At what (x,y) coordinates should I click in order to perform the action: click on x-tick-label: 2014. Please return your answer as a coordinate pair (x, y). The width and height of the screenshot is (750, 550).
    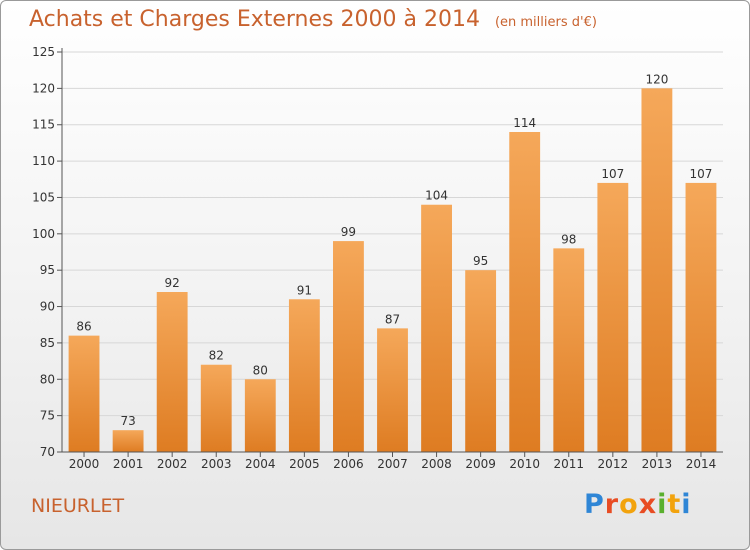
    Looking at the image, I should click on (701, 464).